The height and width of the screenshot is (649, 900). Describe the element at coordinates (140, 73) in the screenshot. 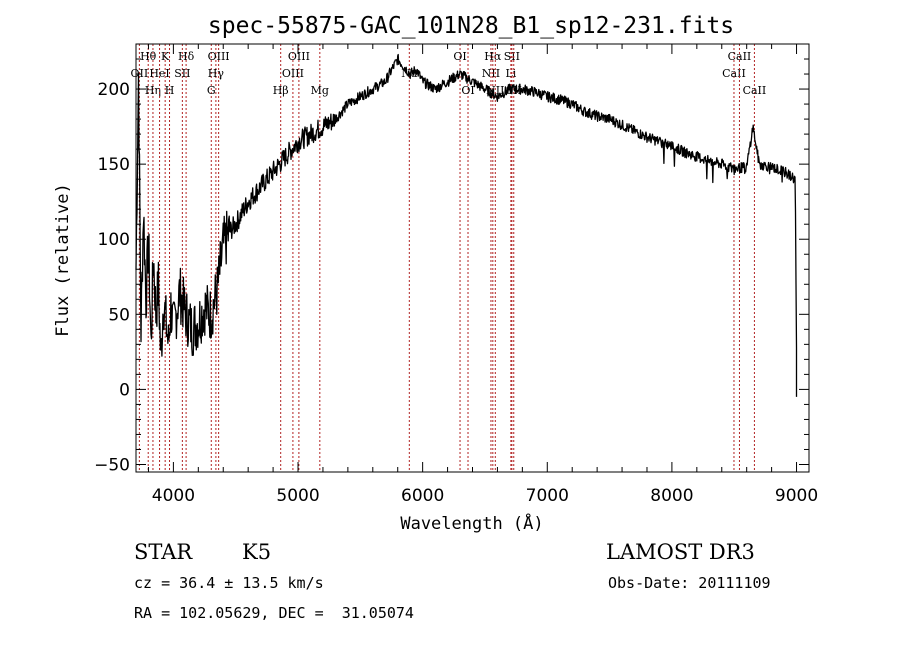

I see `spectral-line-label: OII` at that location.